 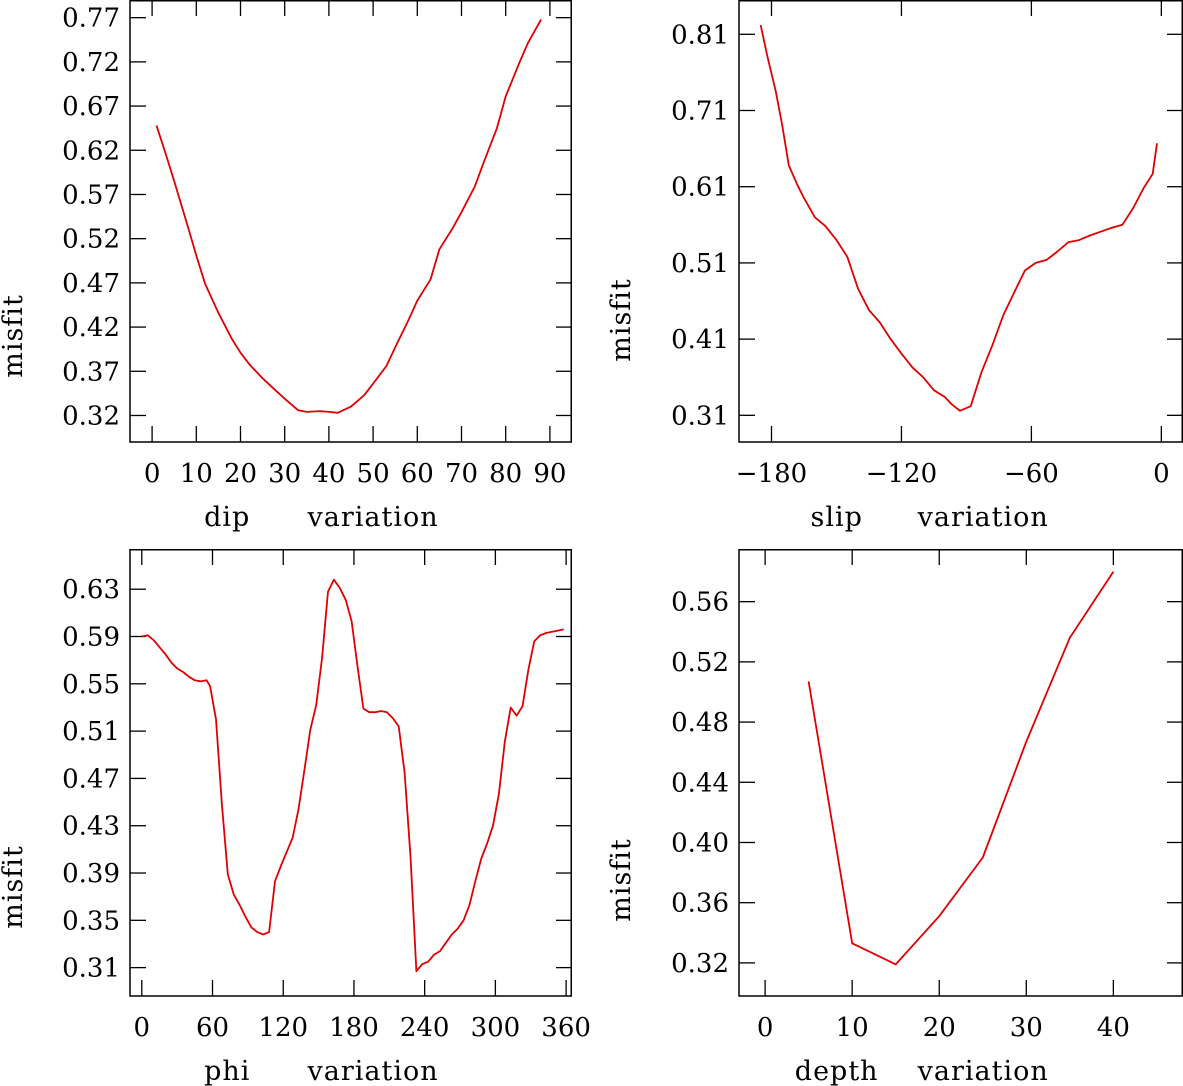 I want to click on y-tick-label: 0.44, so click(x=700, y=783).